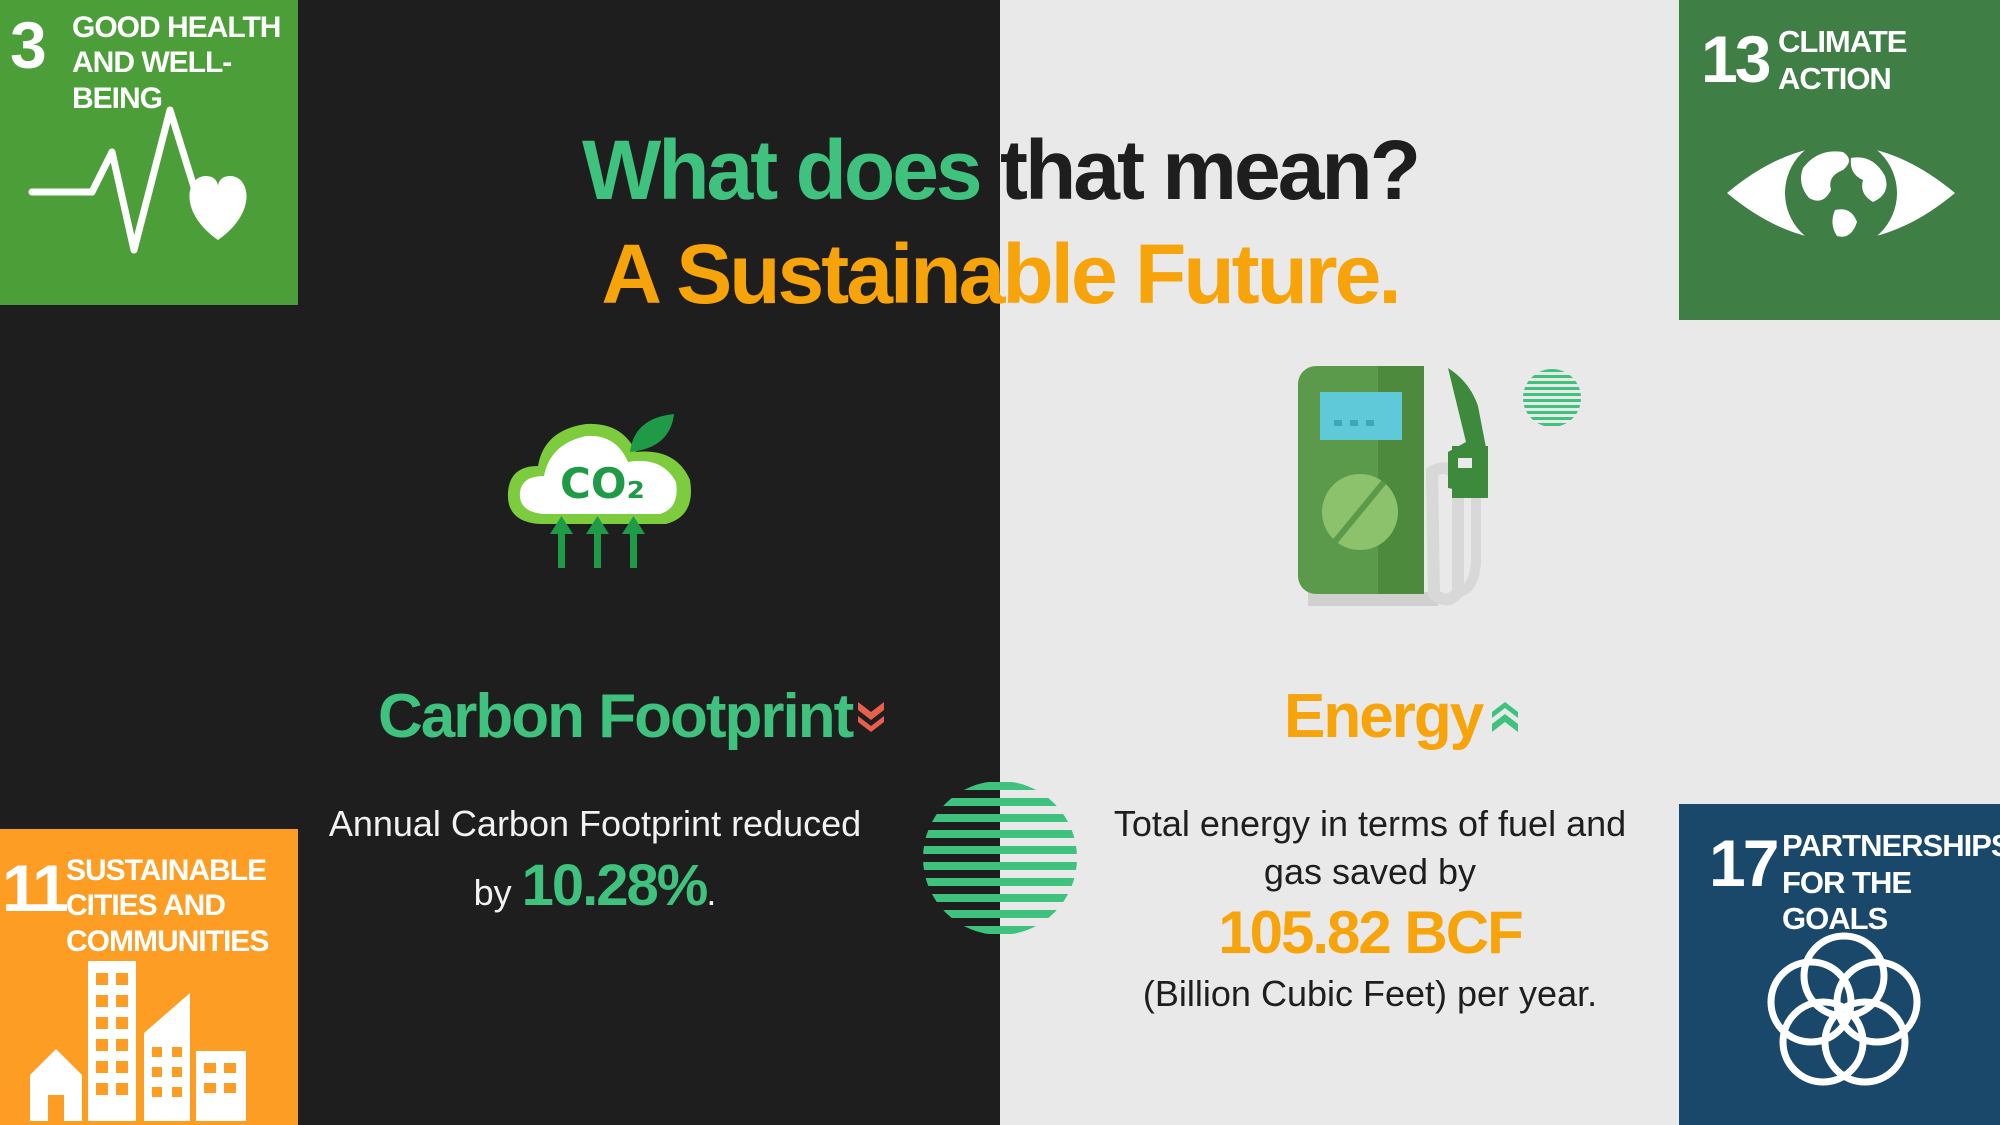  I want to click on energy-value: 105.82 BCF, so click(1371, 933).